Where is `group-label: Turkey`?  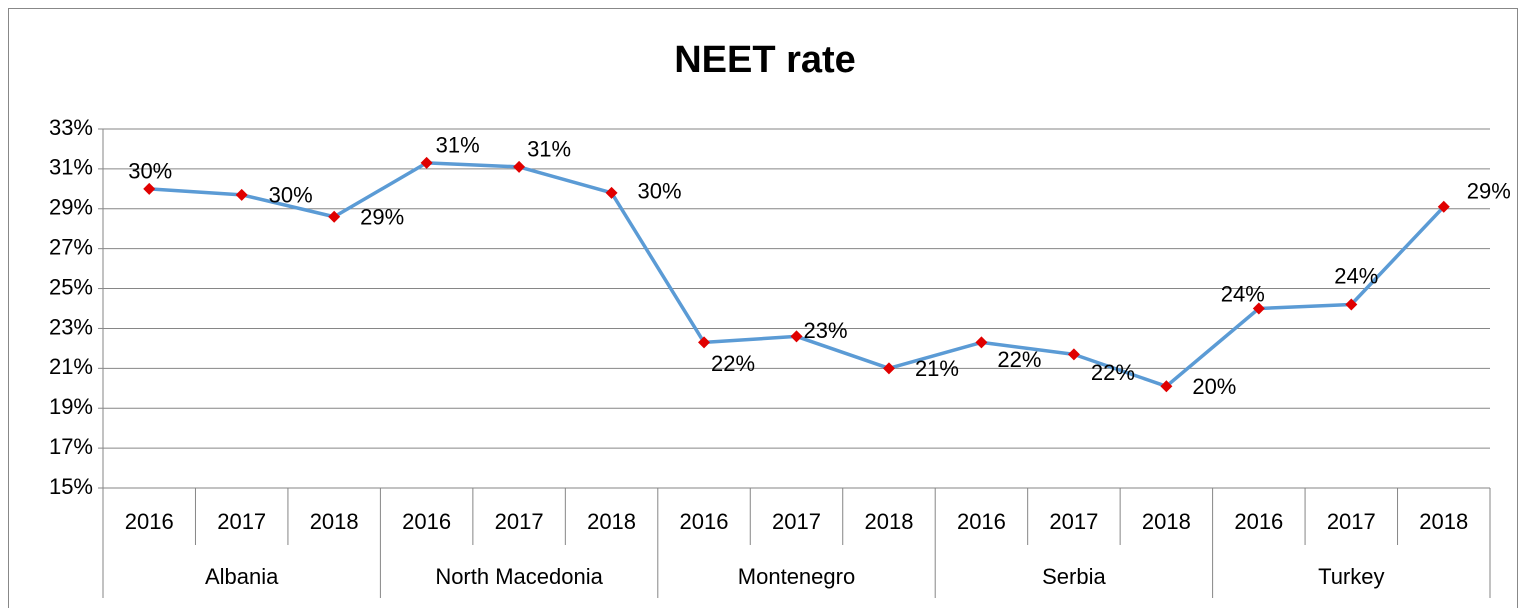
group-label: Turkey is located at coordinates (1351, 576).